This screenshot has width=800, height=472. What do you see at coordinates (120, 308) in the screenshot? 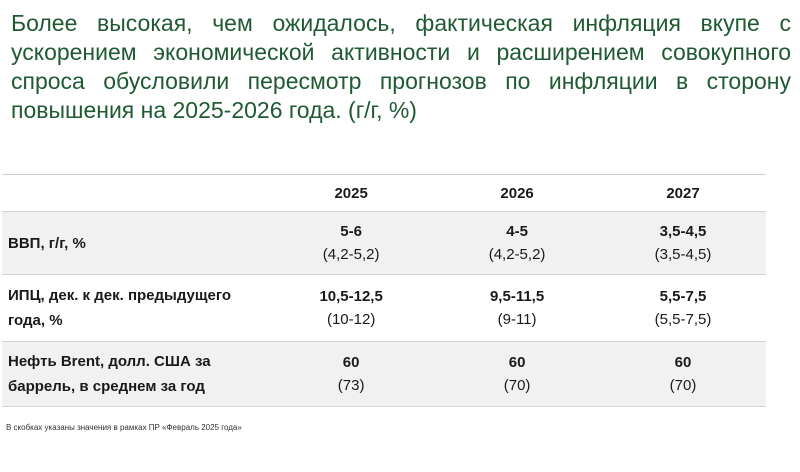
I see `row-label: ИПЦ, дек. к дек. предыдущего года, %` at bounding box center [120, 308].